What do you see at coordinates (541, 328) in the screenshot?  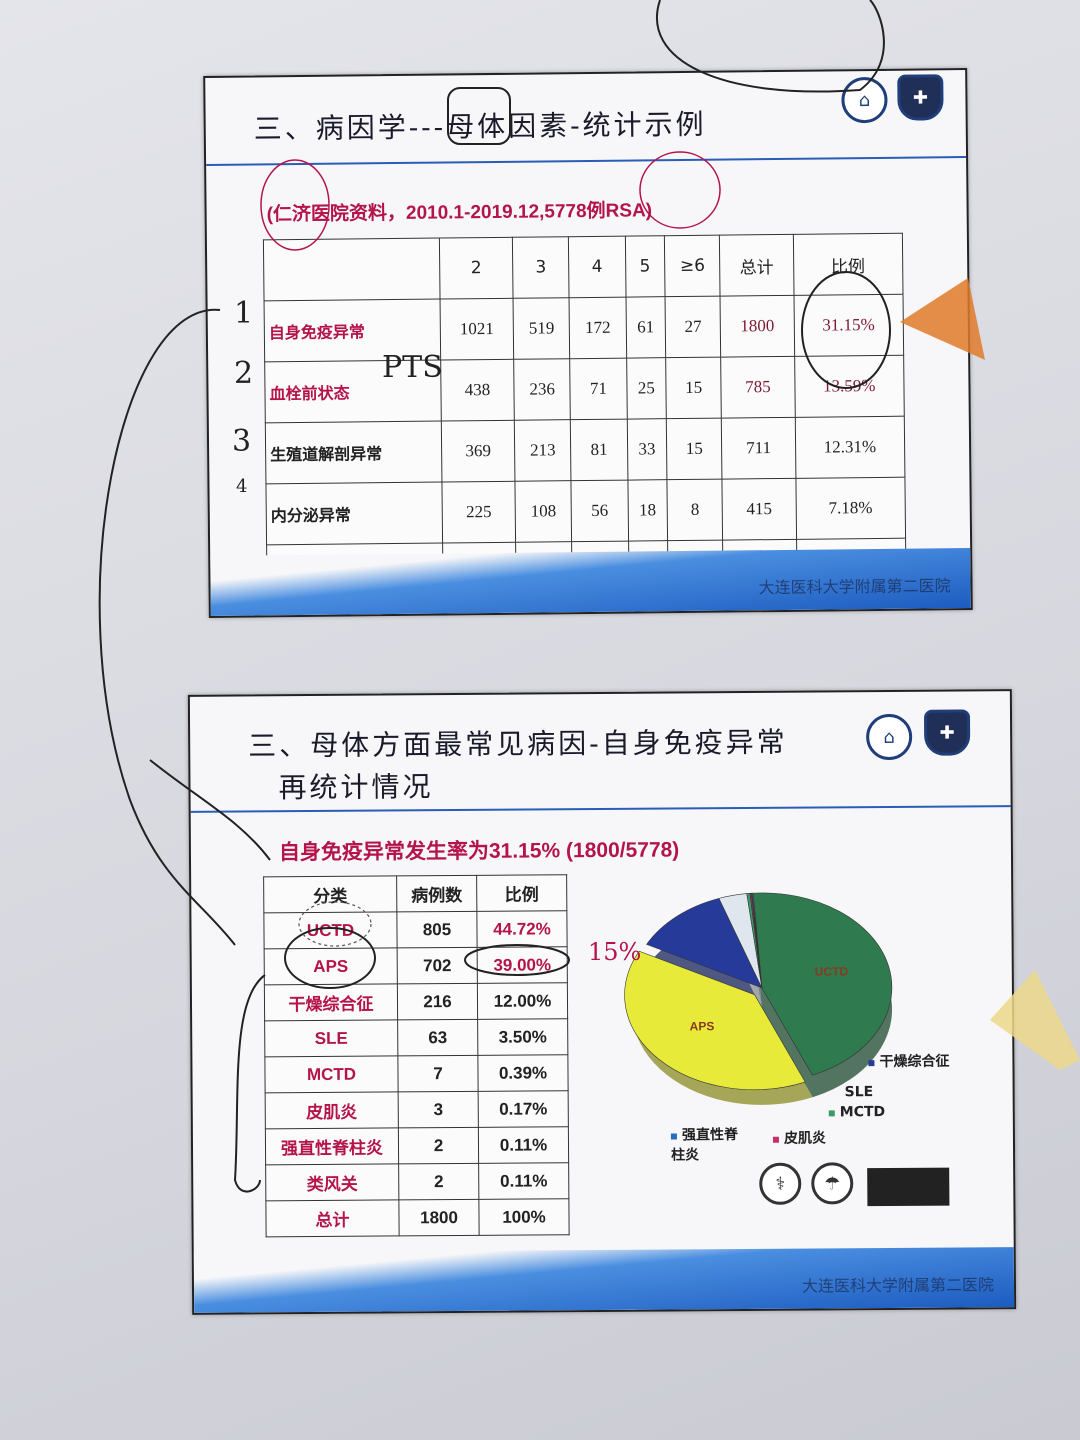 I see `cell: 519` at bounding box center [541, 328].